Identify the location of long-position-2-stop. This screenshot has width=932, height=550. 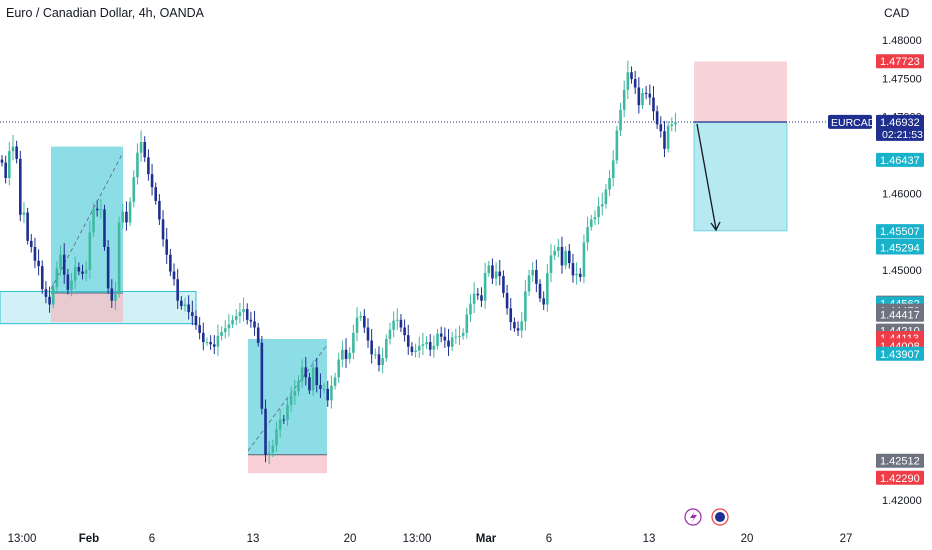
(287, 464).